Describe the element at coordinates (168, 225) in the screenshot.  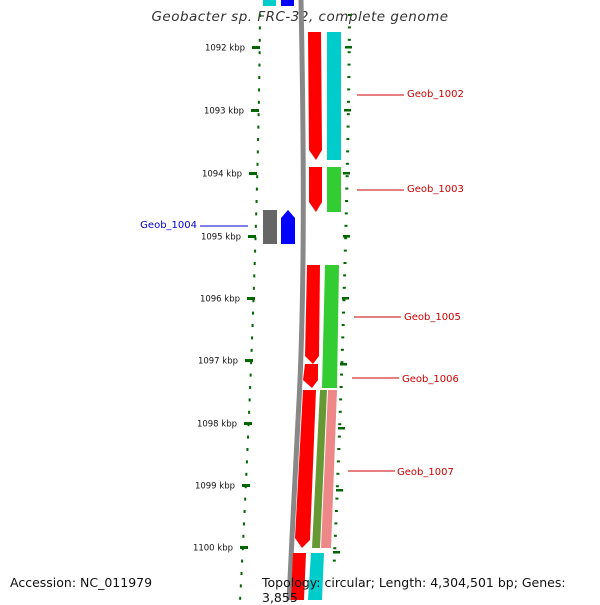
I see `gene-label: Geob_1004` at that location.